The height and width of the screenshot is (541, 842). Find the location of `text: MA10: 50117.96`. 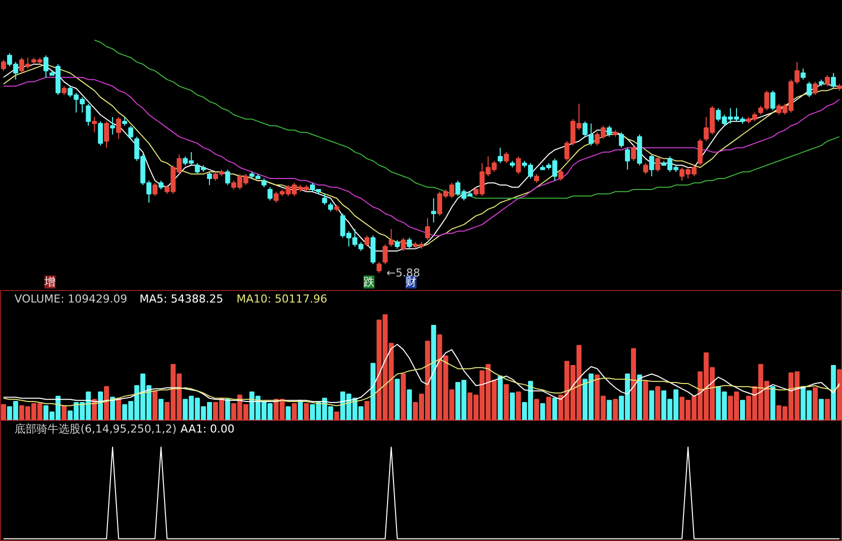

text: MA10: 50117.96 is located at coordinates (282, 299).